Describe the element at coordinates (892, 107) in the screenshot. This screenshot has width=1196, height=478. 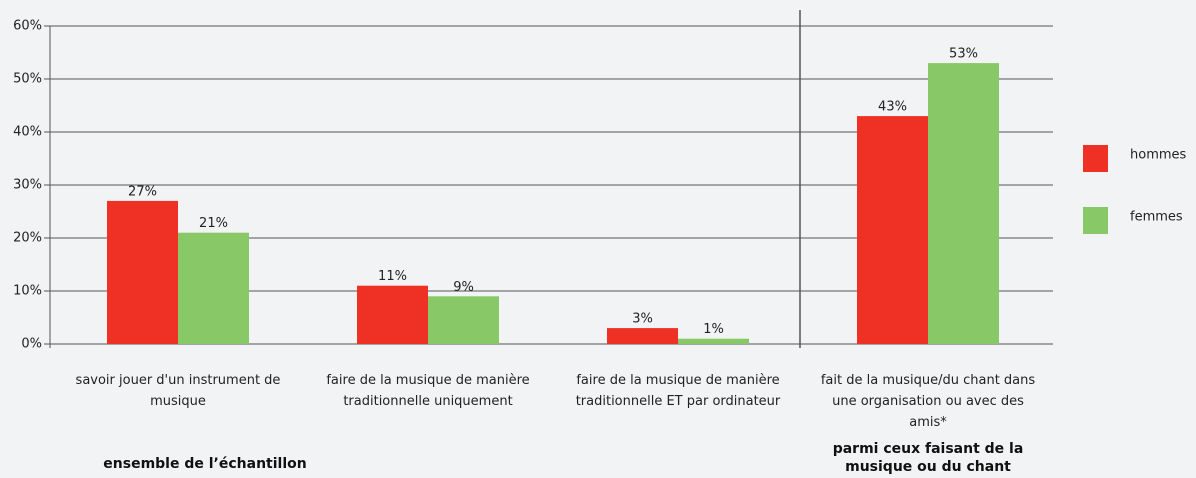
I see `data-label: 43%` at that location.